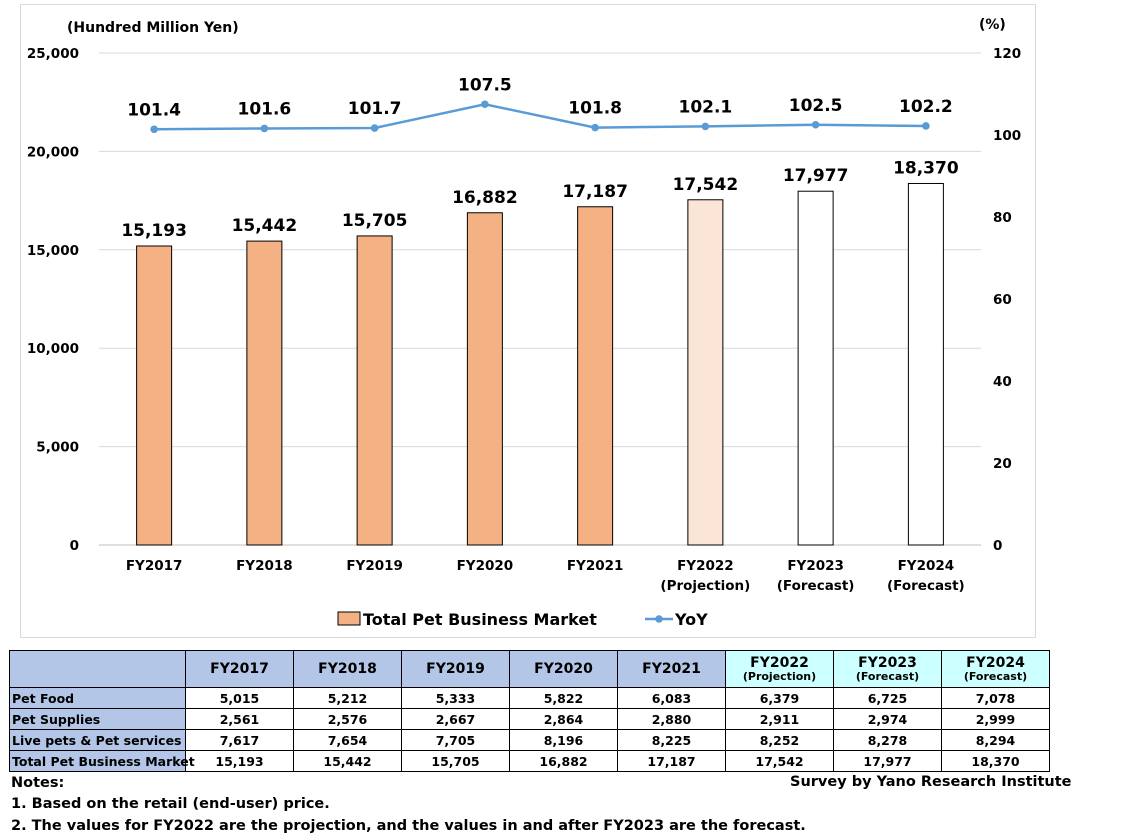 This screenshot has height=838, width=1121. I want to click on table-header-fy2024: FY2024 (Forecast), so click(995, 669).